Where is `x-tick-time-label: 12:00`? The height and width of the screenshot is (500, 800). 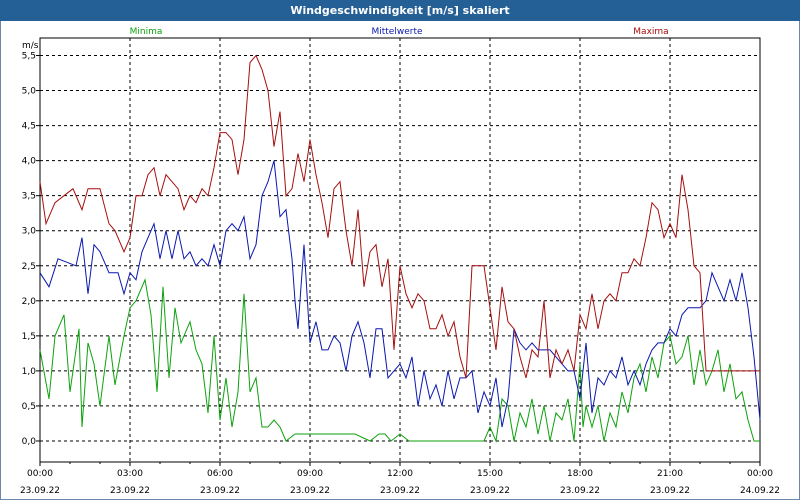
x-tick-time-label: 12:00 is located at coordinates (400, 474).